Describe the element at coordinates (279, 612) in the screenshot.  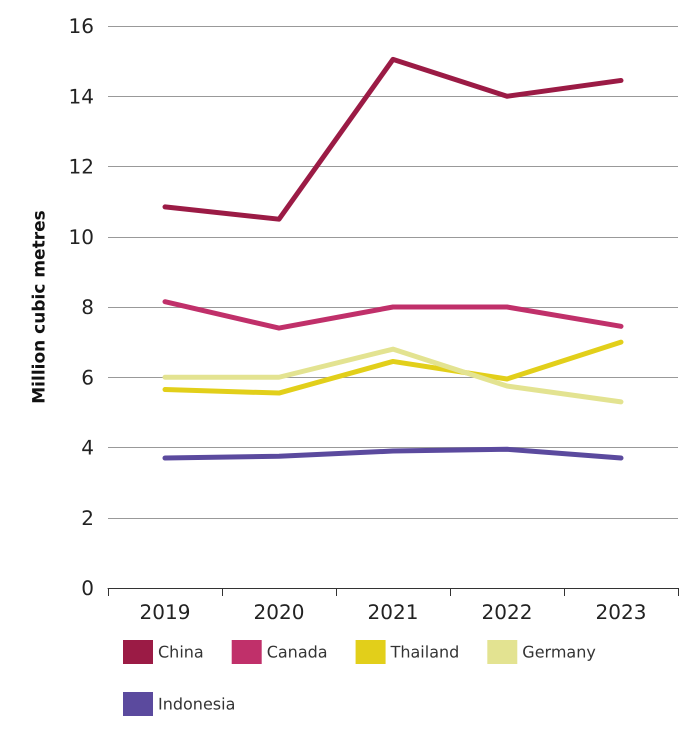
I see `x-tick-label: 2020` at that location.